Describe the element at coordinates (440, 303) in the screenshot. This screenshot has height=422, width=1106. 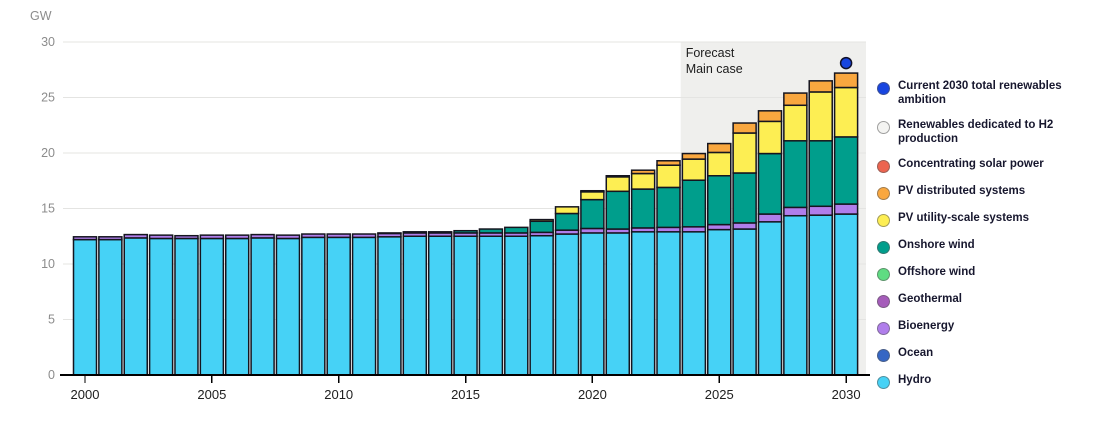
I see `bar-2014` at that location.